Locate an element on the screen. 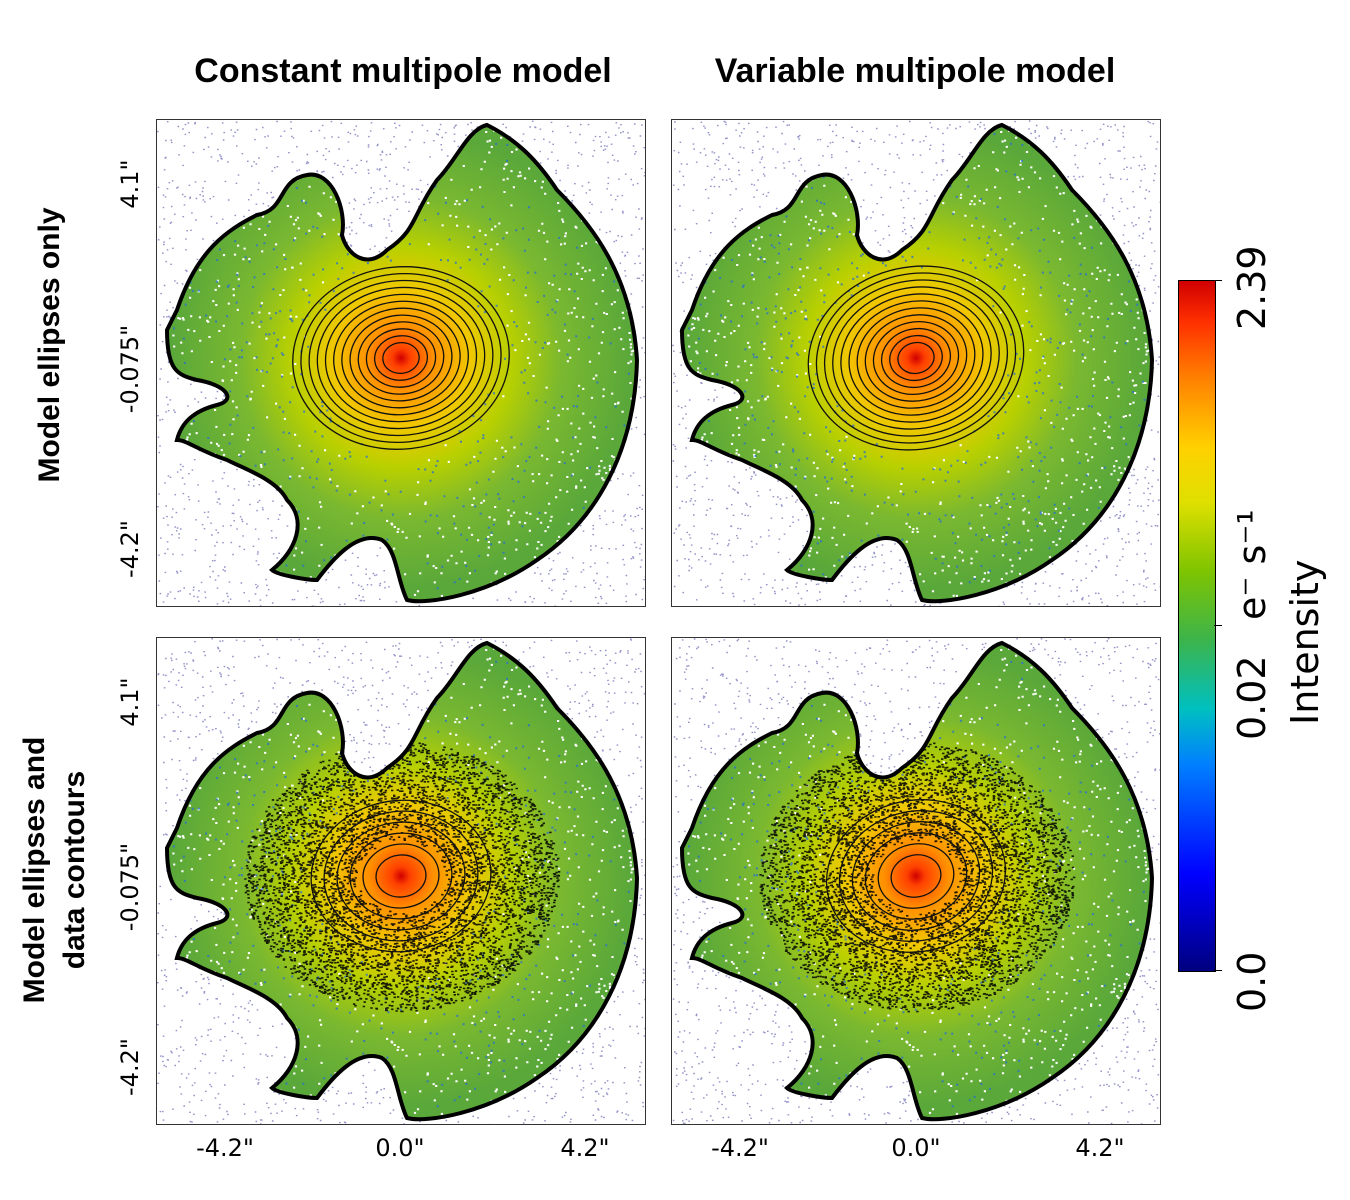 This screenshot has height=1200, width=1350. colorbar-tick-max: 2.39 is located at coordinates (1252, 287).